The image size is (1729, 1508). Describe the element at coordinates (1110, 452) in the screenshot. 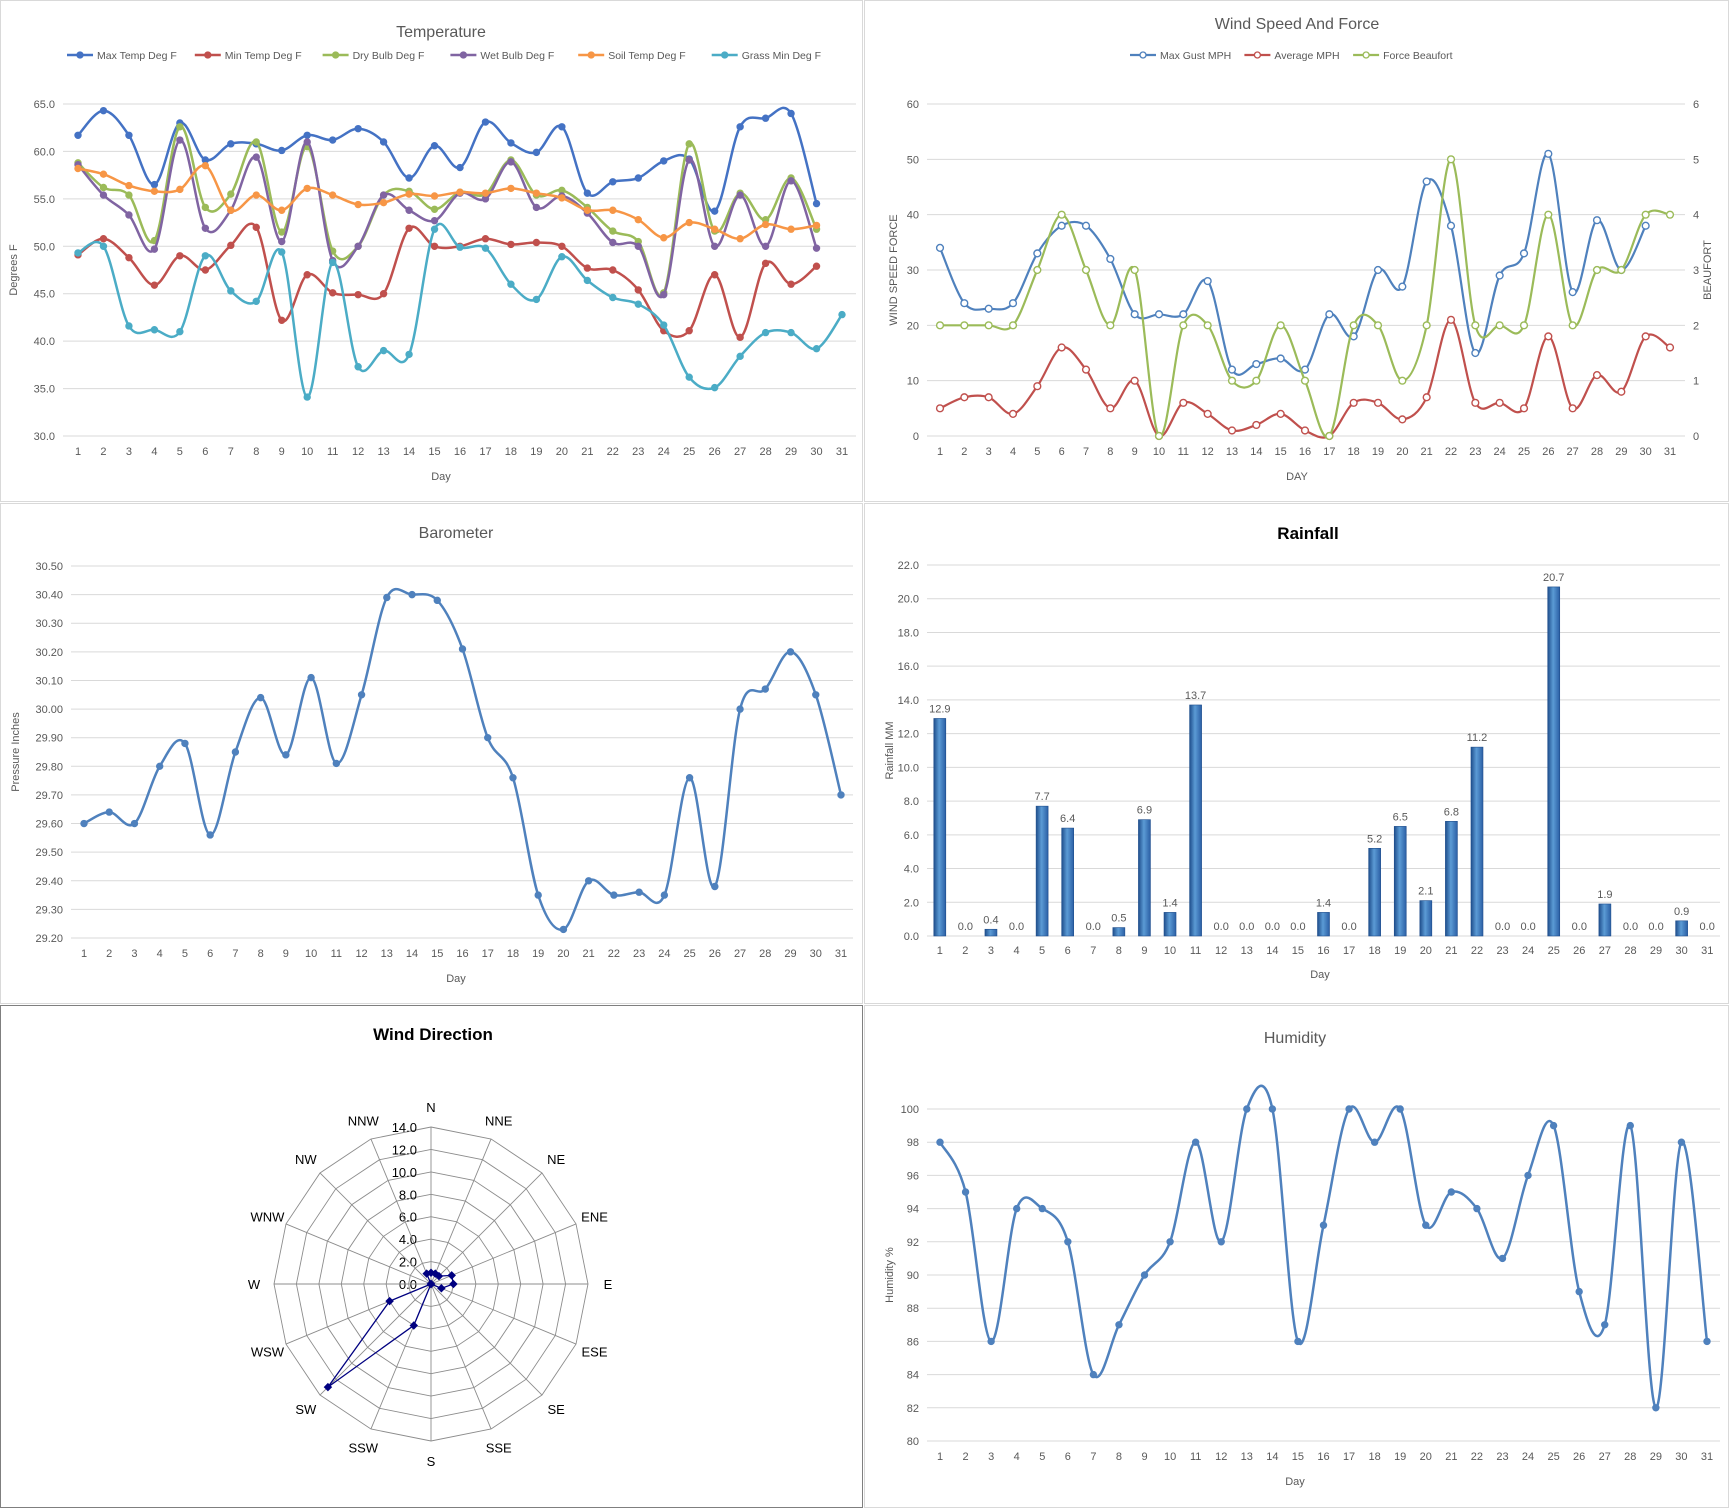

I see `x-tick-label: 8` at that location.